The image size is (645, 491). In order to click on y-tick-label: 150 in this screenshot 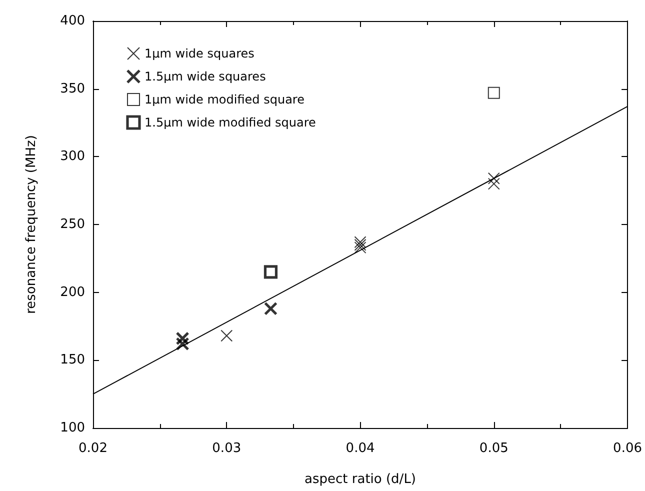, I will do `click(72, 360)`.